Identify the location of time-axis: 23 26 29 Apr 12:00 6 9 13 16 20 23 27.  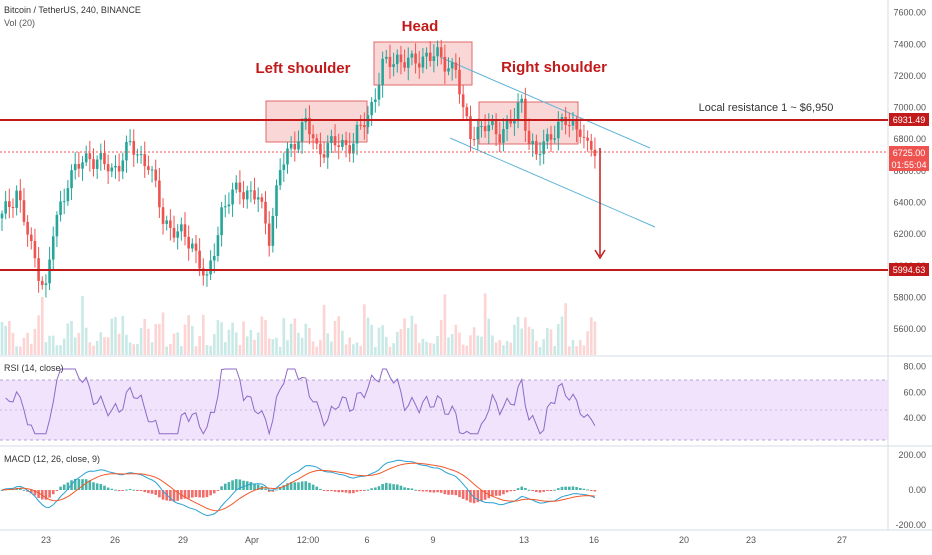
(444, 540).